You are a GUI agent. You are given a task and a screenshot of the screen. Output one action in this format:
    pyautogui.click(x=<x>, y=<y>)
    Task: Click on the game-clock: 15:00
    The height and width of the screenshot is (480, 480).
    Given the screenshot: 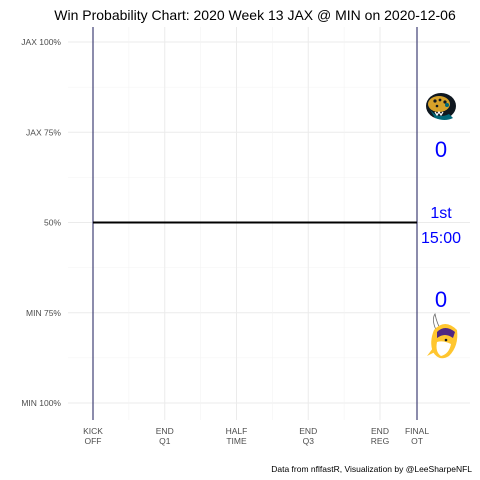 What is the action you would take?
    pyautogui.click(x=441, y=238)
    